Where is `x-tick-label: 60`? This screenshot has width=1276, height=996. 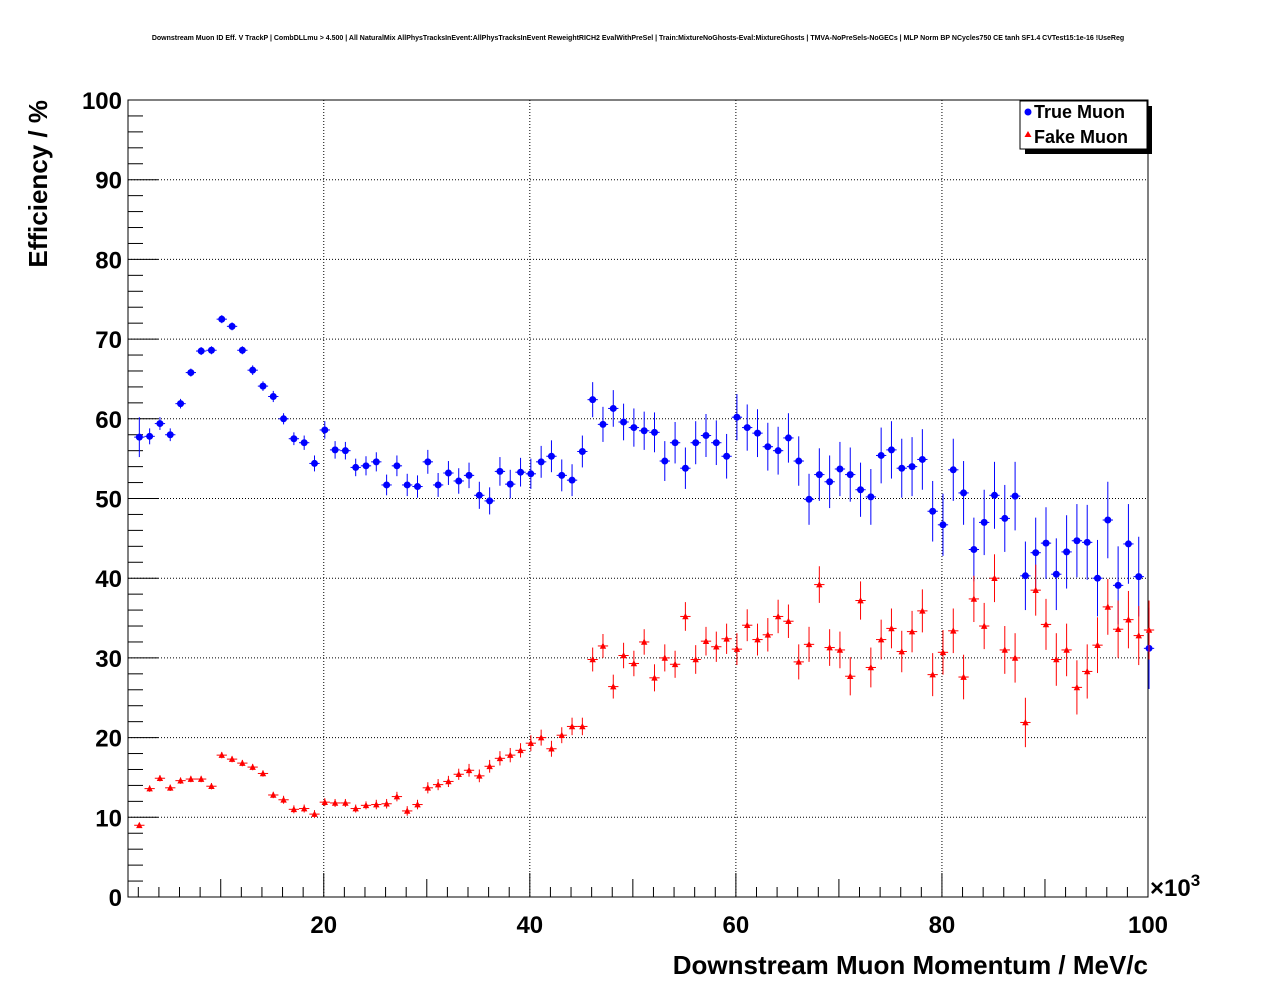
x-tick-label: 60 is located at coordinates (736, 925).